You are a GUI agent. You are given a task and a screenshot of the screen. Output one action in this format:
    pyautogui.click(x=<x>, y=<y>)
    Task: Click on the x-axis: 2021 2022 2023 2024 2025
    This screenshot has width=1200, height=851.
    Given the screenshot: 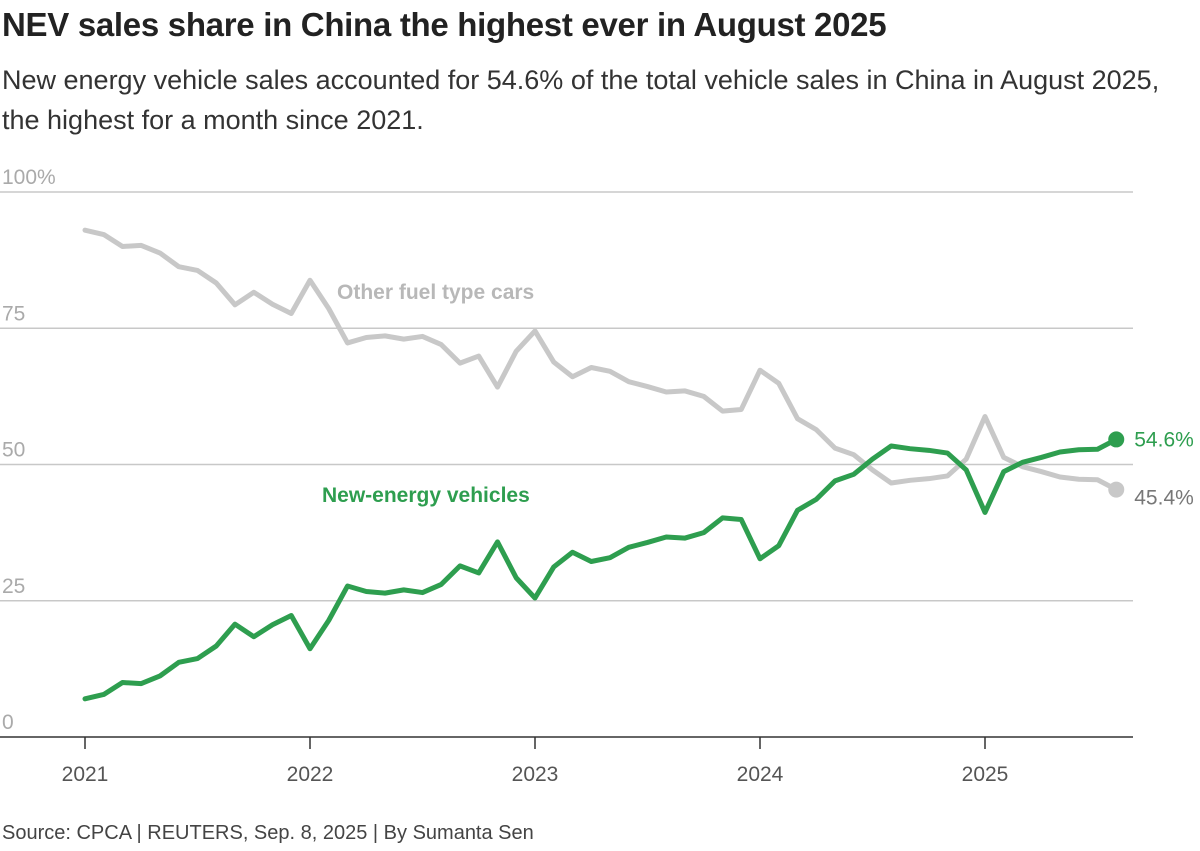 What is the action you would take?
    pyautogui.click(x=566, y=761)
    